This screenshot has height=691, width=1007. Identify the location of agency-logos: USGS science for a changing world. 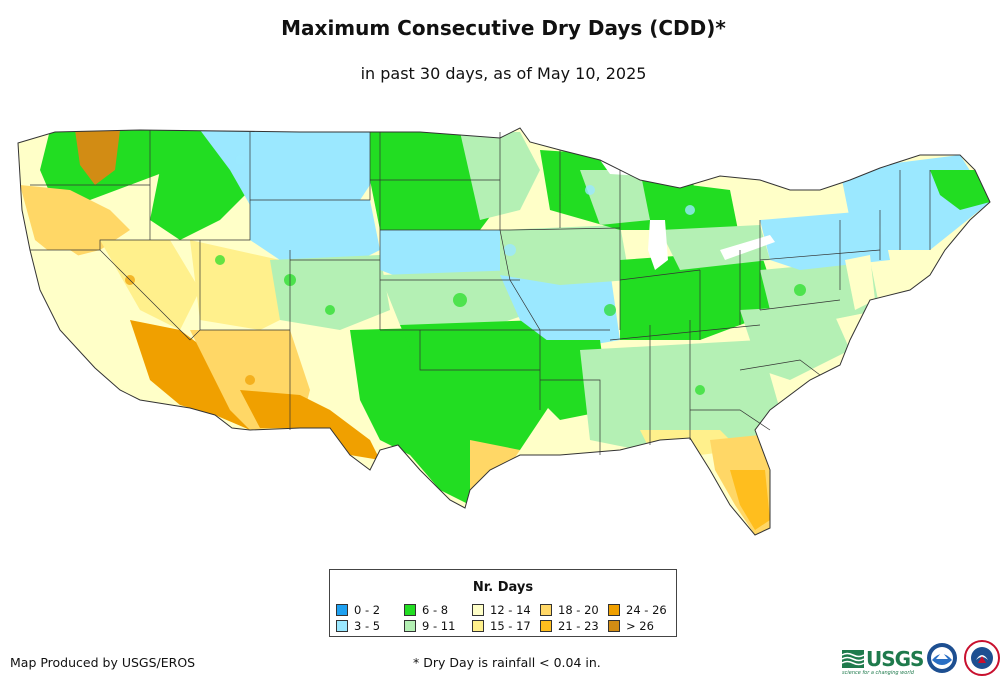
(922, 660).